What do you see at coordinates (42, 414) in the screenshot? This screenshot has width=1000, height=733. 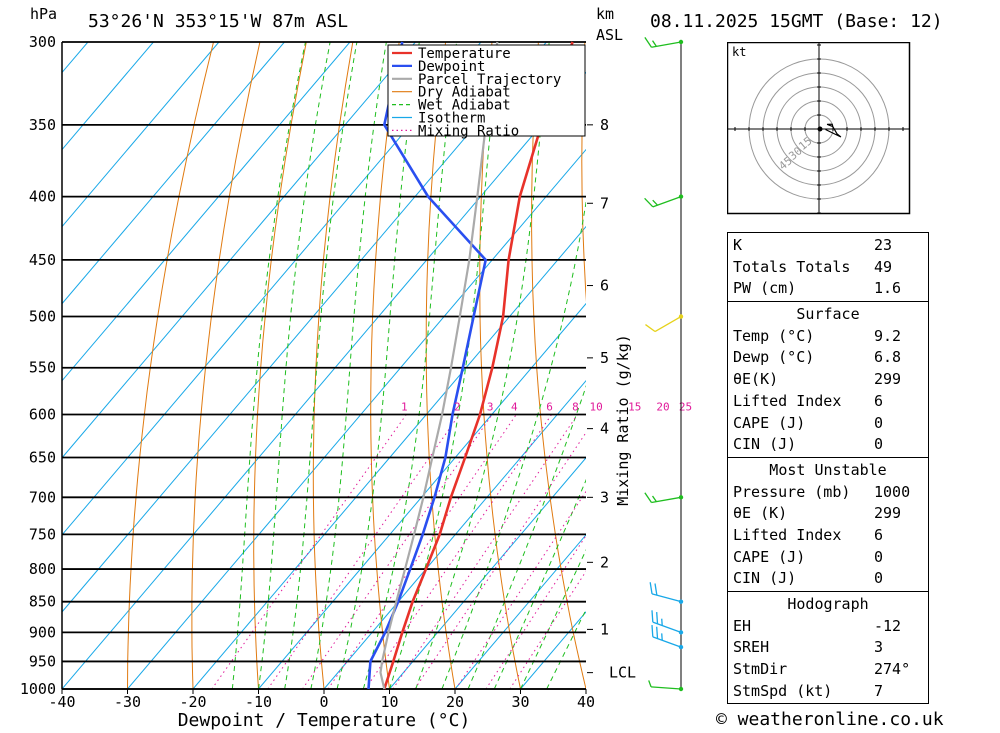 I see `pressure-tick-label: 600` at bounding box center [42, 414].